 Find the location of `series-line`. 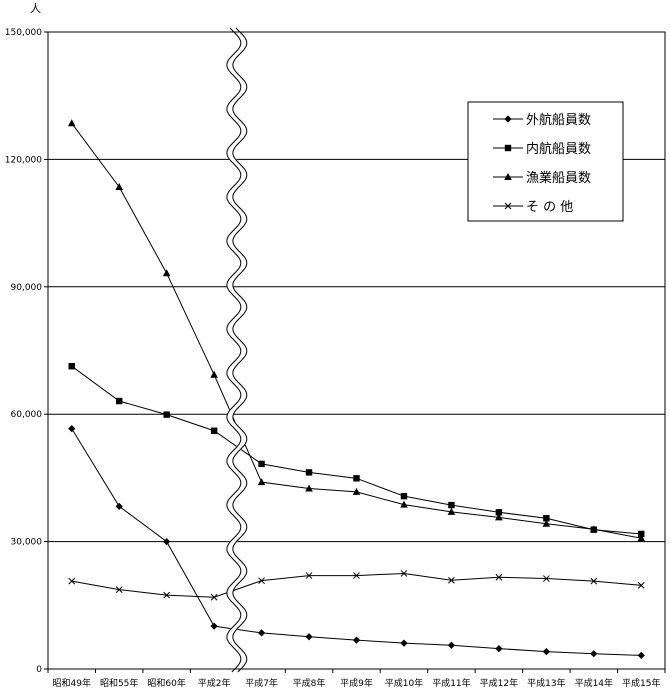

series-line is located at coordinates (356, 585).